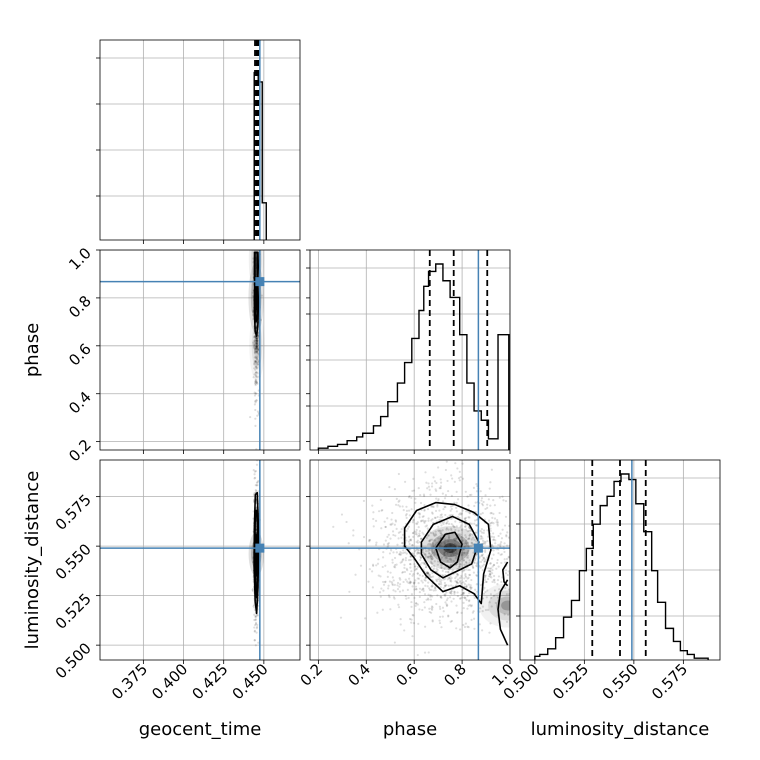 This screenshot has height=760, width=760. Describe the element at coordinates (621, 566) in the screenshot. I see `histogram-step-luminosity_distance` at that location.